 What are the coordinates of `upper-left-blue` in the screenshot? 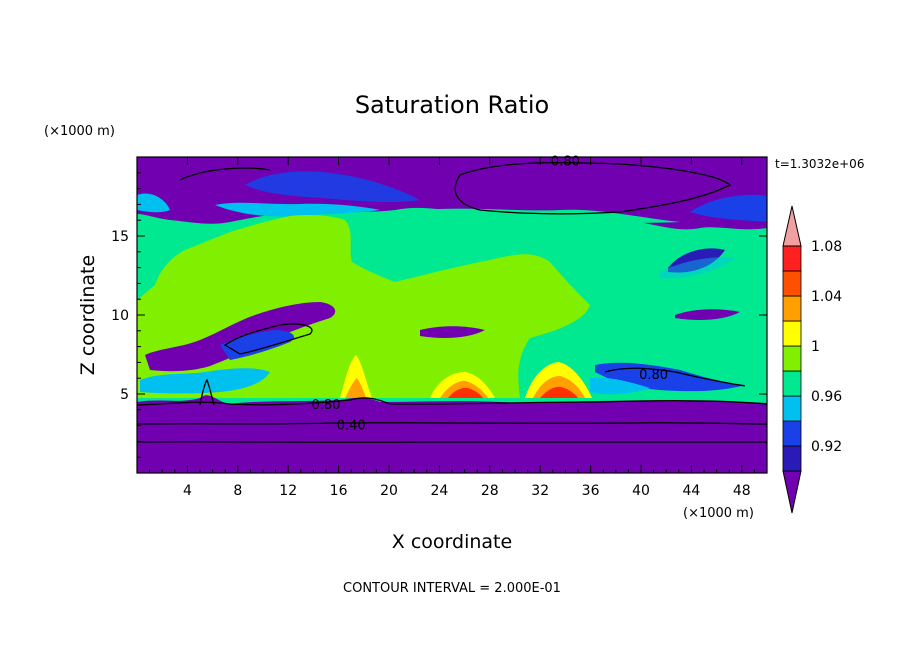 It's located at (153, 203).